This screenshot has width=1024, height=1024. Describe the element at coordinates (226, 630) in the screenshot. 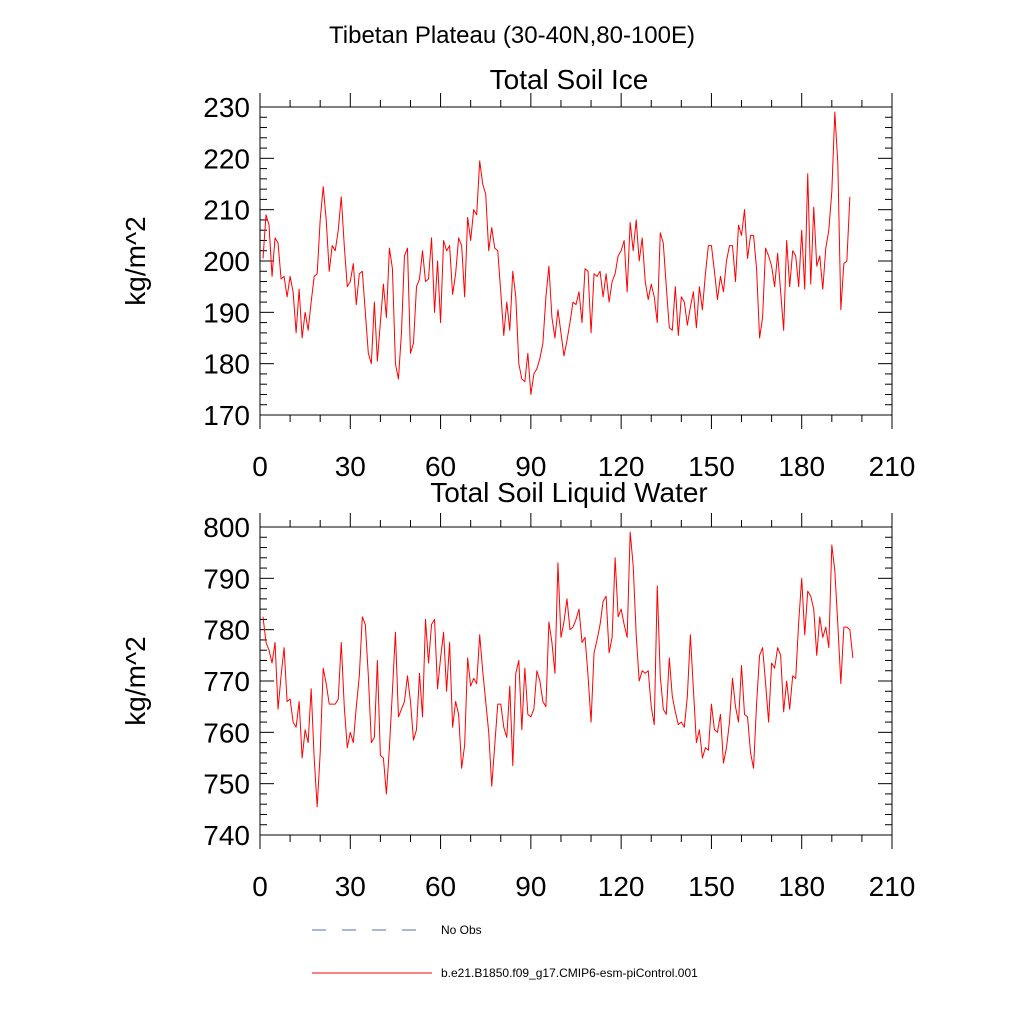

I see `soil-liquid-ytick-label: 780` at that location.